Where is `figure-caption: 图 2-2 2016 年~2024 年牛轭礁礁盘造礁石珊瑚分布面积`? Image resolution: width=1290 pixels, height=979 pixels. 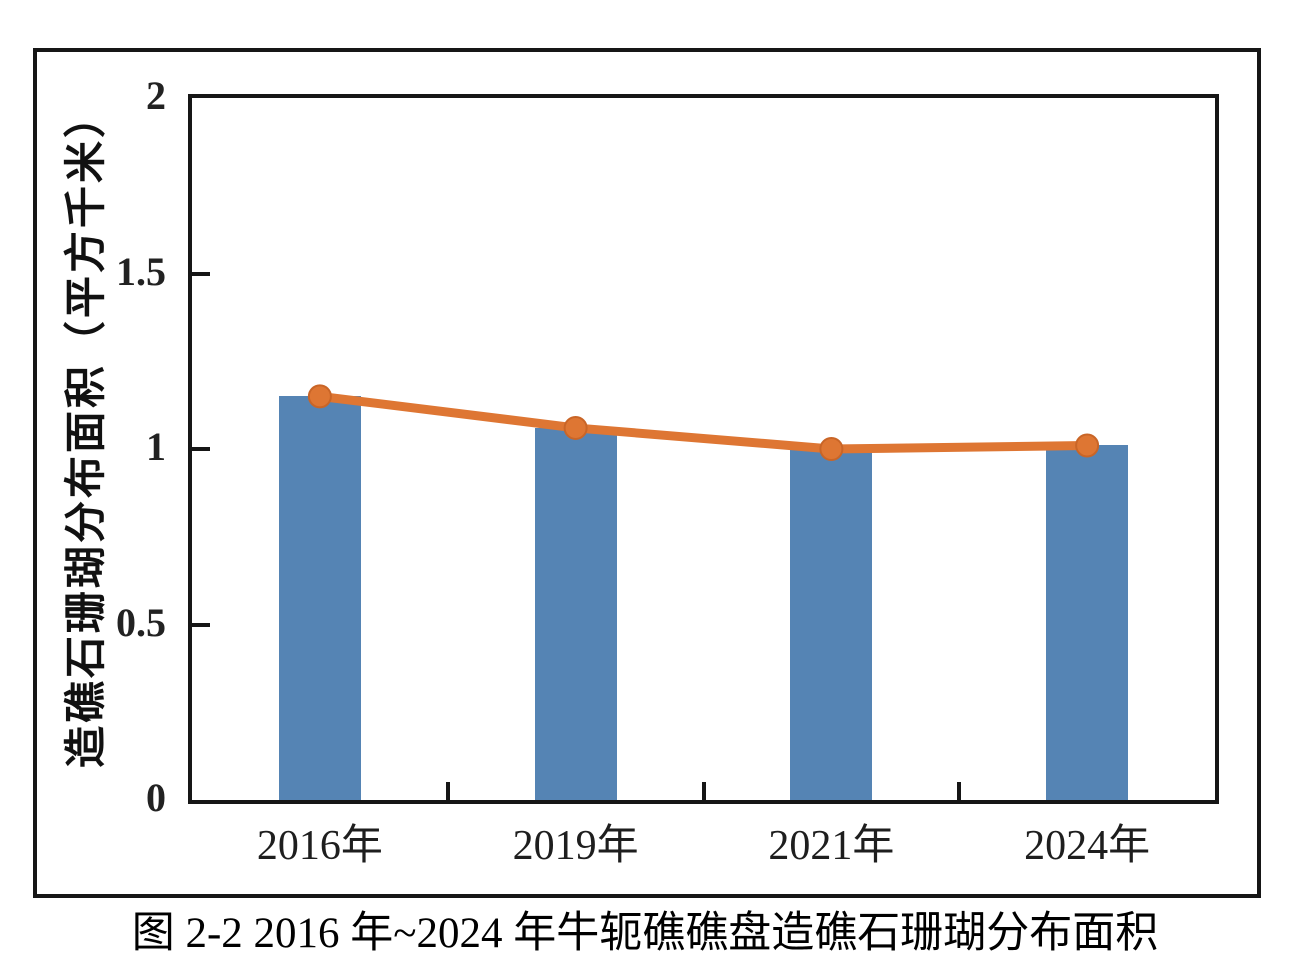
figure-caption: 图 2-2 2016 年~2024 年牛轭礁礁盘造礁石珊瑚分布面积 is located at coordinates (645, 933).